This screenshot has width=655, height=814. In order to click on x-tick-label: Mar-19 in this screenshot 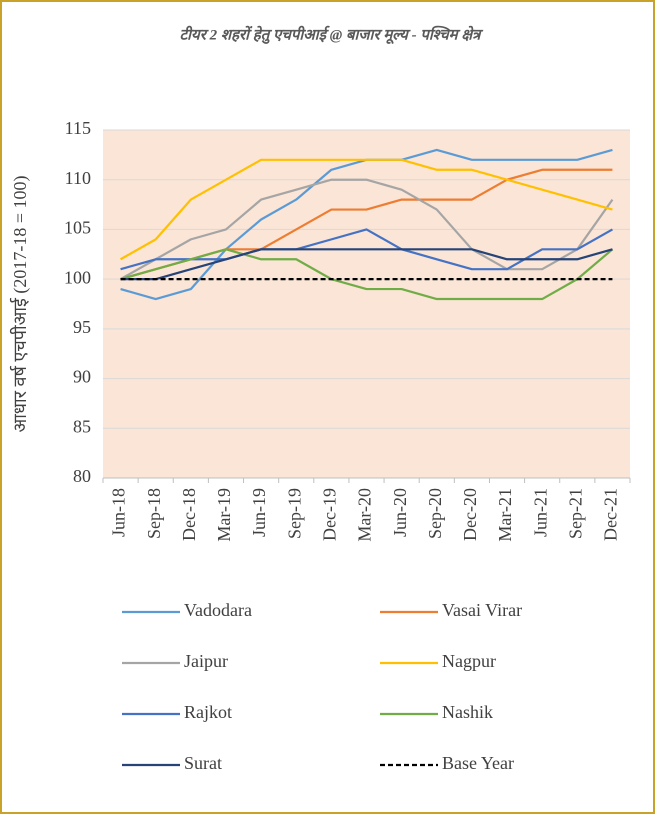, I will do `click(224, 515)`.